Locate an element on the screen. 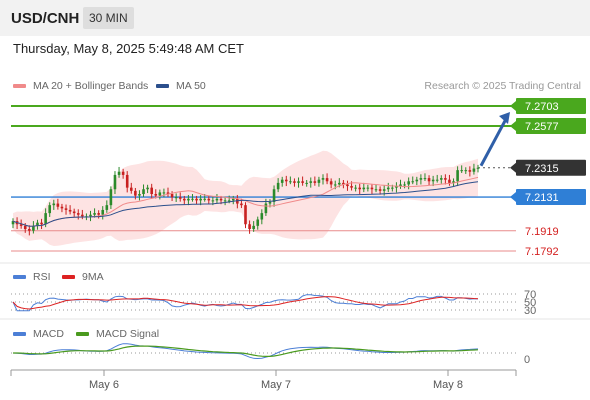 Image resolution: width=590 pixels, height=400 pixels. legend-rsi: RSI is located at coordinates (32, 277).